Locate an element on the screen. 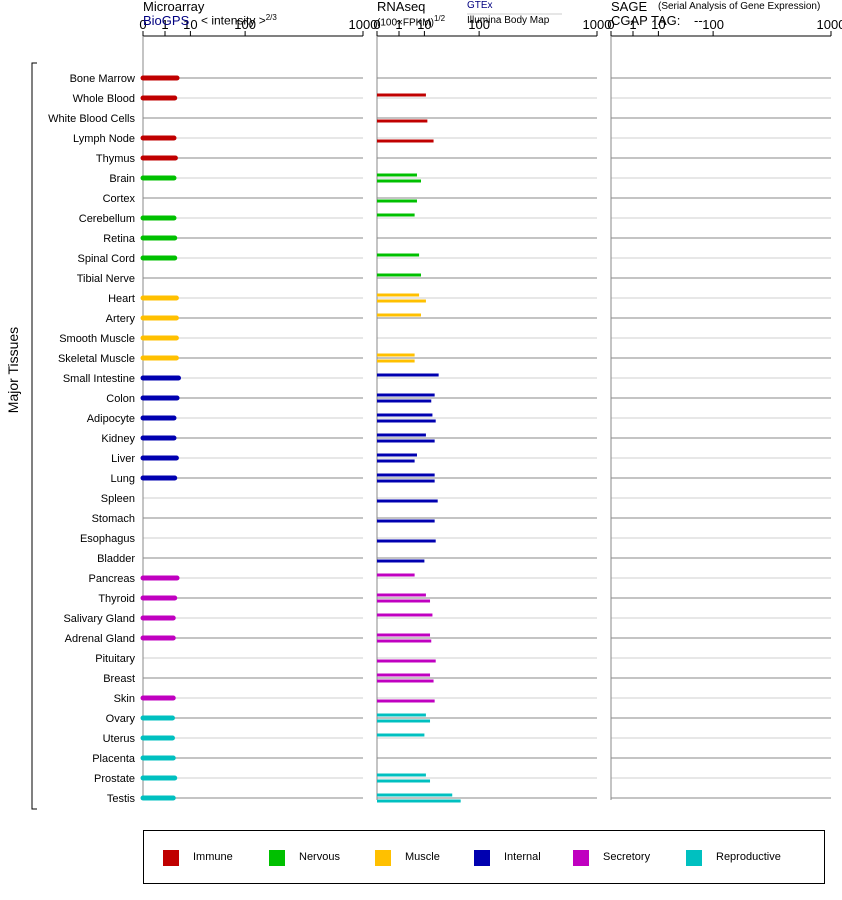 The height and width of the screenshot is (900, 842). tissue-label: Cortex is located at coordinates (119, 199).